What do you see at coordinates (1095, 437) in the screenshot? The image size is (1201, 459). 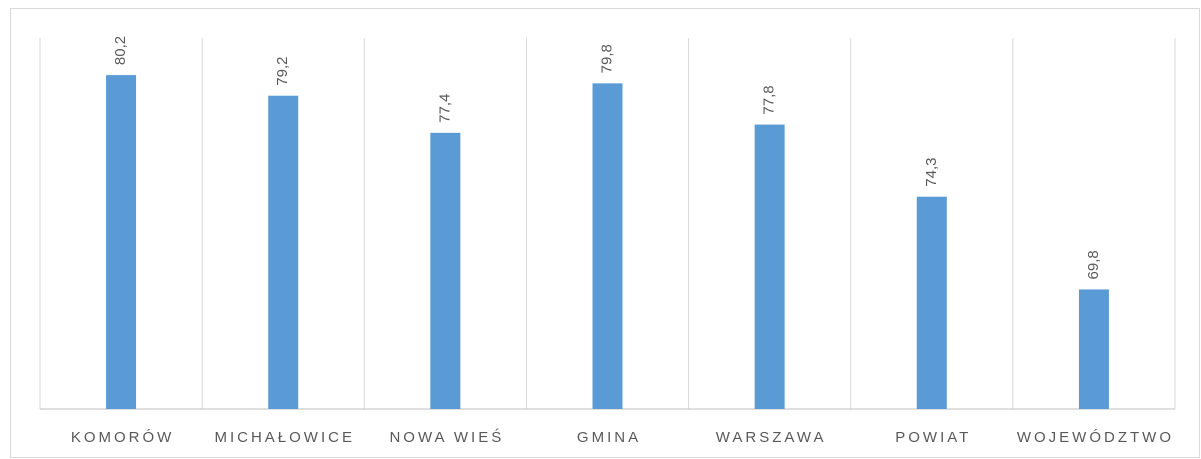 I see `x-tick-label: WOJEWÓDZTWO` at bounding box center [1095, 437].